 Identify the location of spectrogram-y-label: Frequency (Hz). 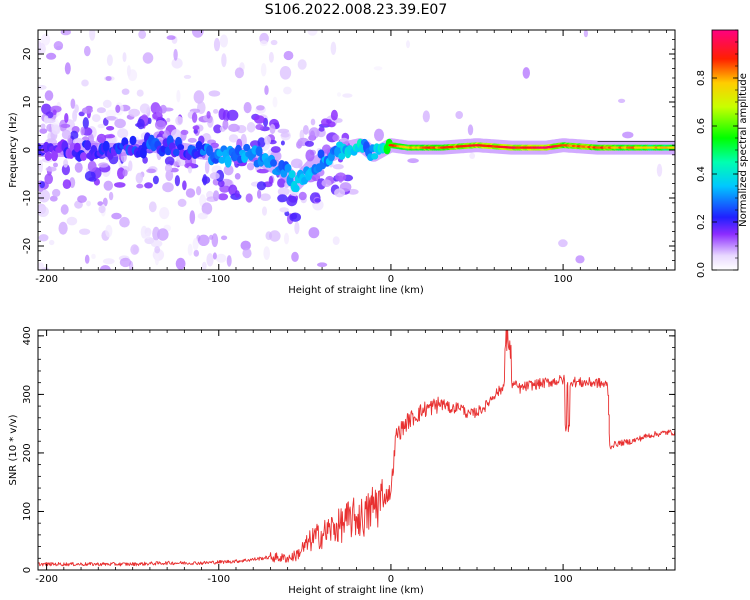
(13, 150).